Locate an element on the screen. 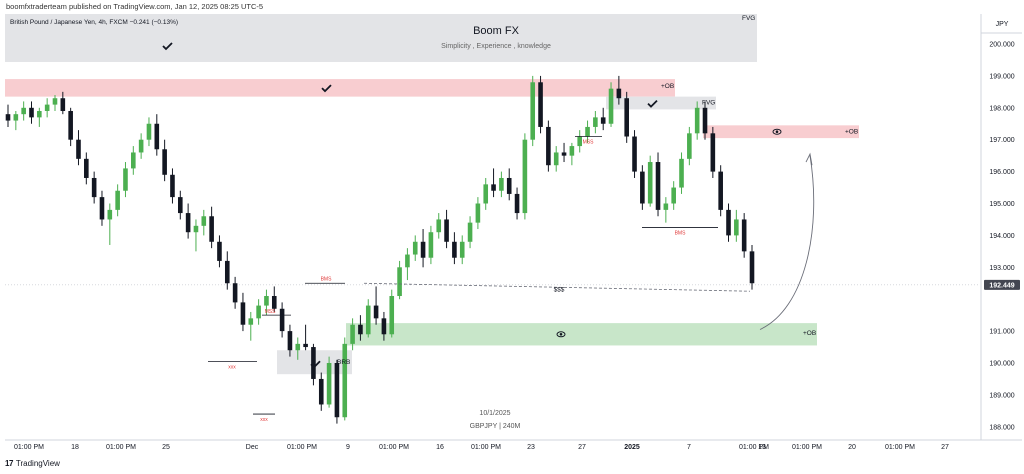 Image resolution: width=1024 pixels, height=474 pixels. price-tick-label: 195.000 is located at coordinates (1001, 204).